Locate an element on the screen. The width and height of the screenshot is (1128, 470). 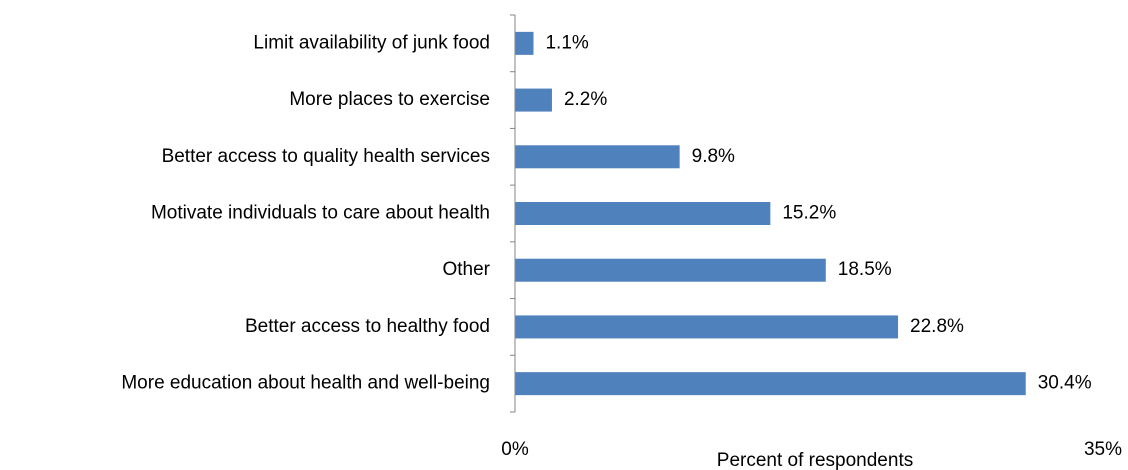
value-label: 22.8% is located at coordinates (937, 326).